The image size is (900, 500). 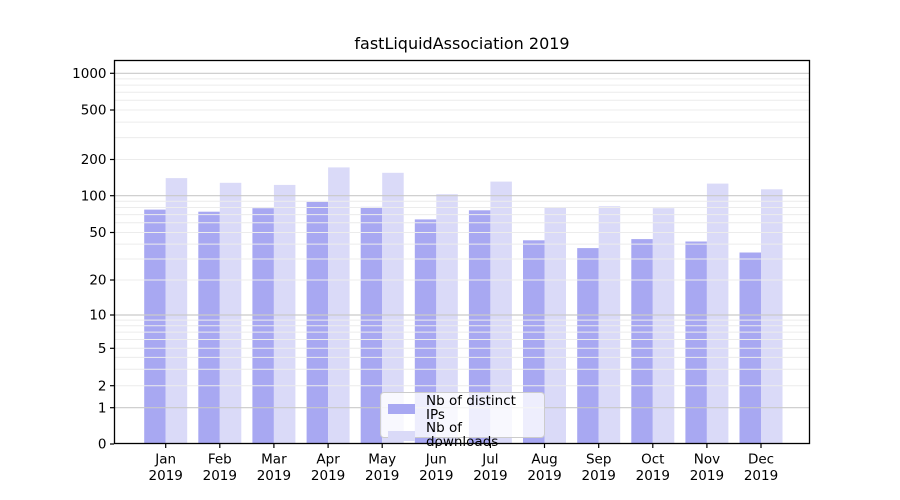 I want to click on x-tick-label-month: Dec, so click(x=761, y=460).